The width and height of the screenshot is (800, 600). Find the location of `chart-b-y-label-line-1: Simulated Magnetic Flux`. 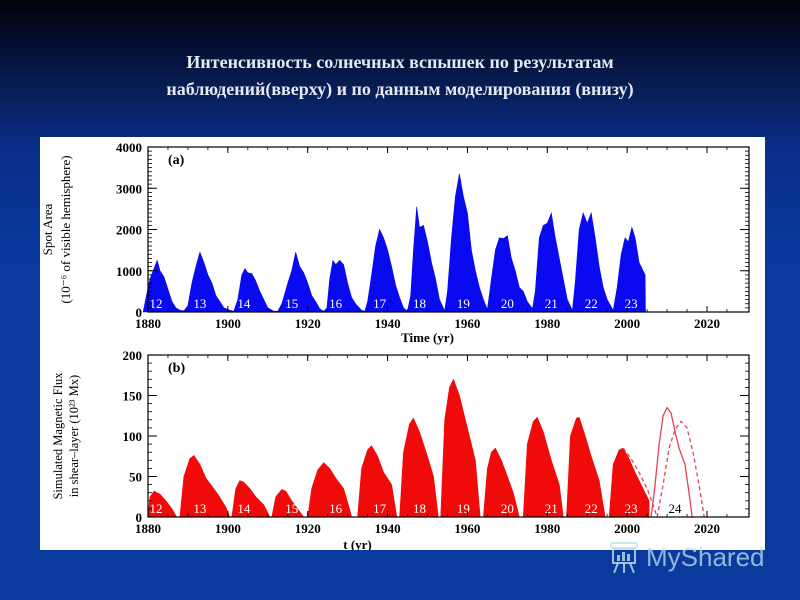

chart-b-y-label-line-1: Simulated Magnetic Flux is located at coordinates (58, 436).